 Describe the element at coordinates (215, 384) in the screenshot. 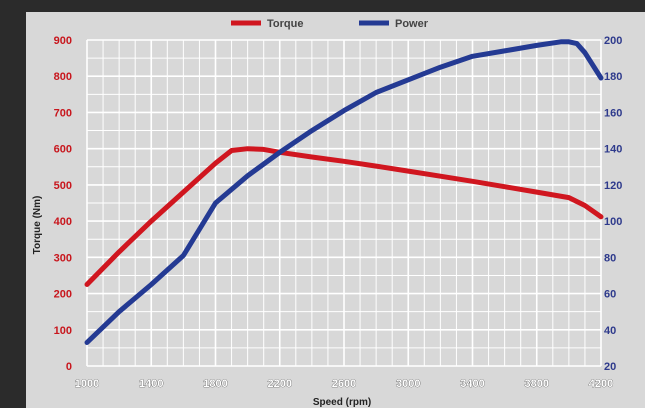

I see `x-tick-label: 1800` at that location.